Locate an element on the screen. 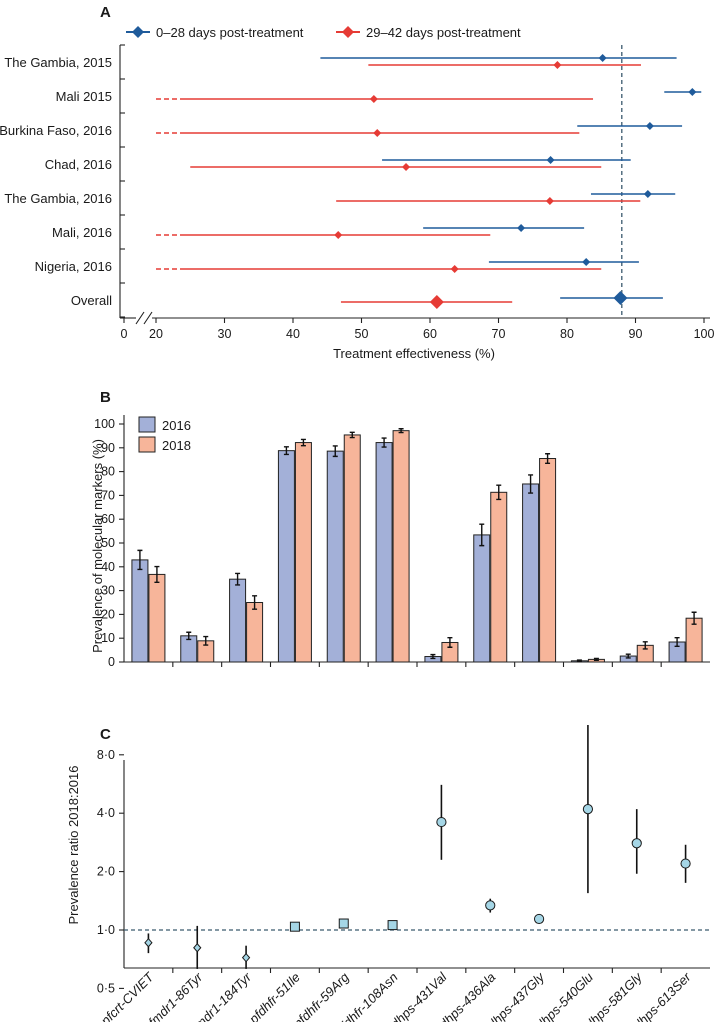  legend-late-label: 29–42 days post-treatment is located at coordinates (443, 32).